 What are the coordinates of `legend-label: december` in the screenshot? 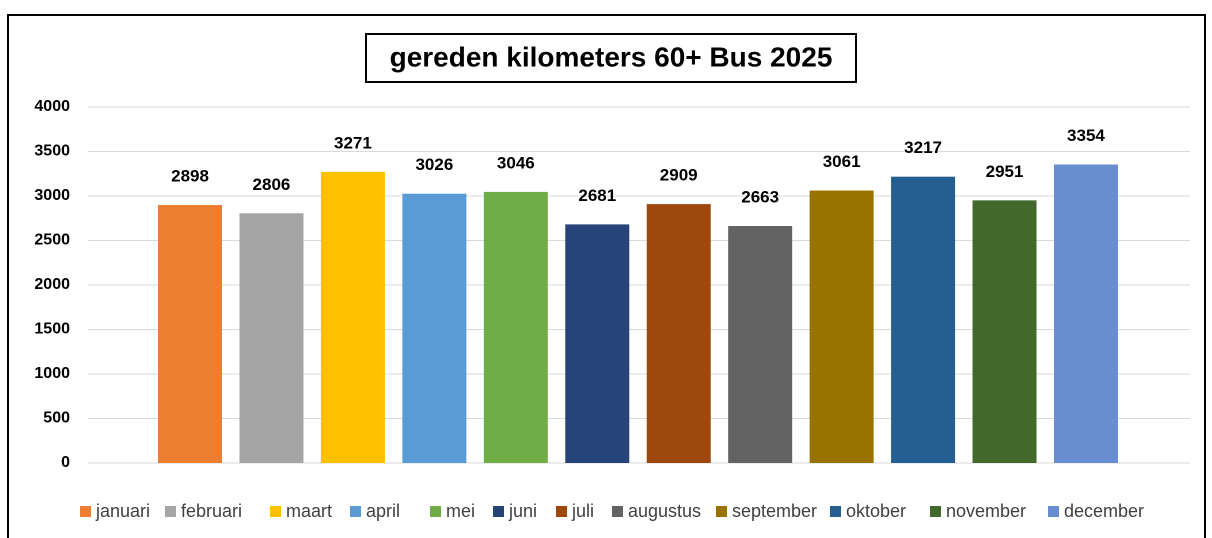 It's located at (1104, 511).